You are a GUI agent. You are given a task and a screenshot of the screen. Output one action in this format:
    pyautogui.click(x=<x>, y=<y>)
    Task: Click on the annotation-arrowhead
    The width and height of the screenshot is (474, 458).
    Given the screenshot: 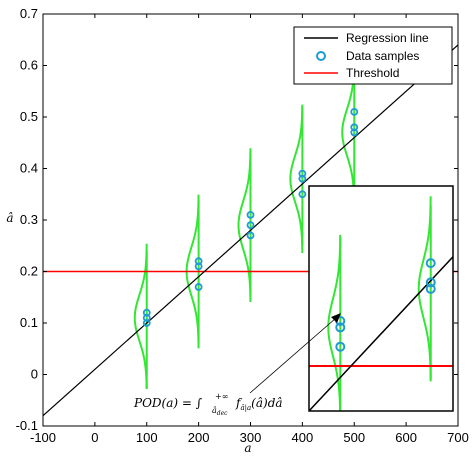 What is the action you would take?
    pyautogui.click(x=336, y=318)
    